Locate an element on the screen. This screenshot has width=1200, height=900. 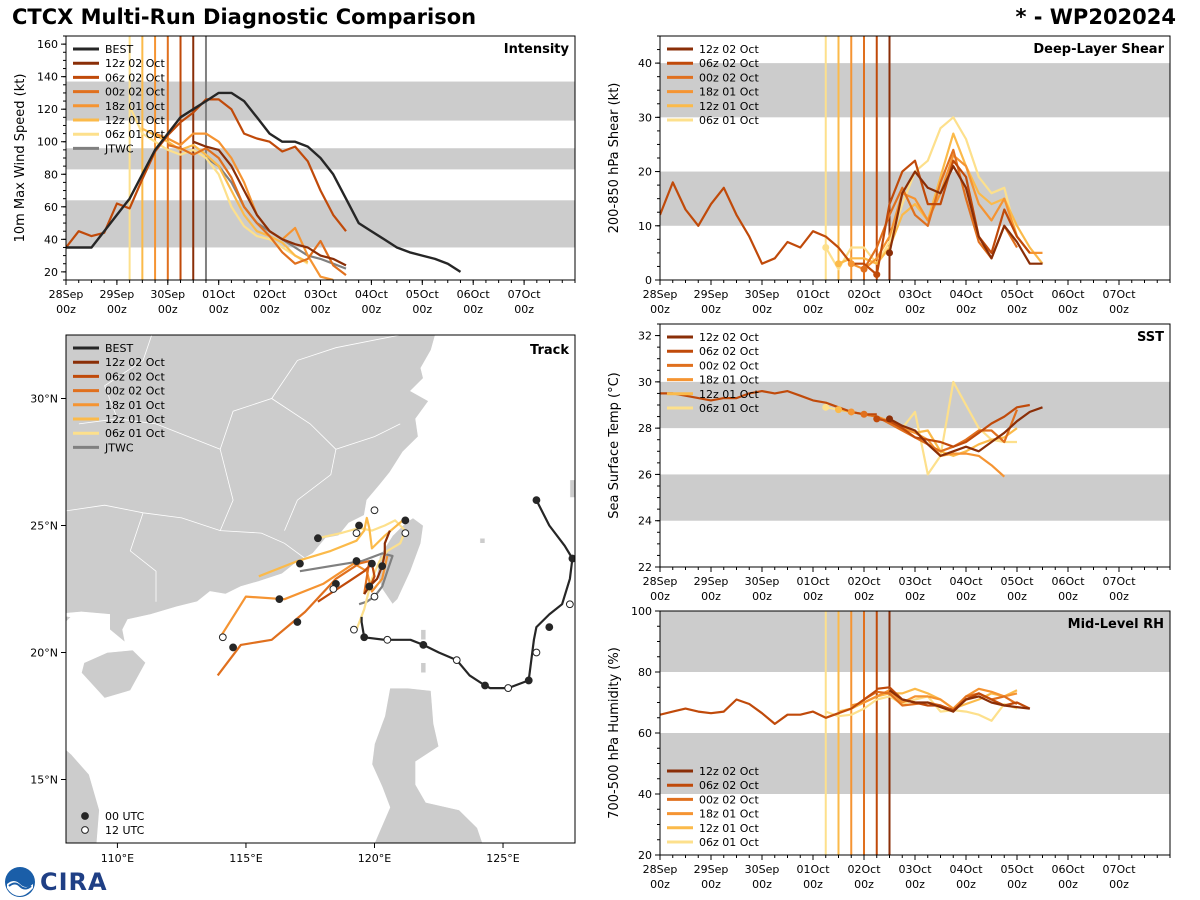
marker-legend-label: 12 UTC is located at coordinates (125, 830).